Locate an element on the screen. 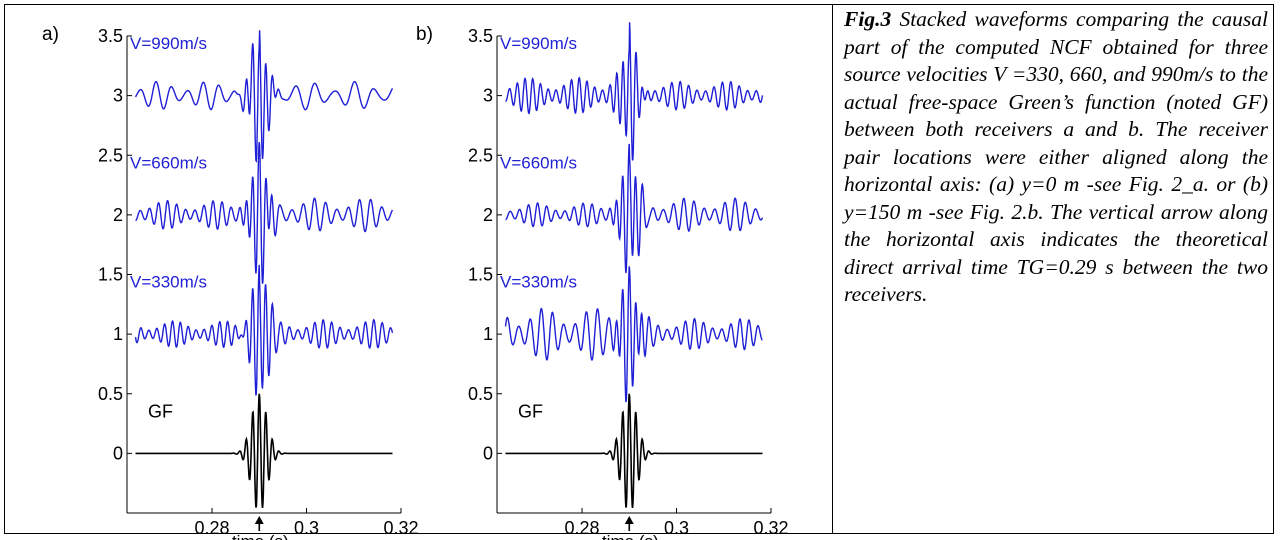 This screenshot has width=1283, height=540. gf-waveform-a is located at coordinates (264, 450).